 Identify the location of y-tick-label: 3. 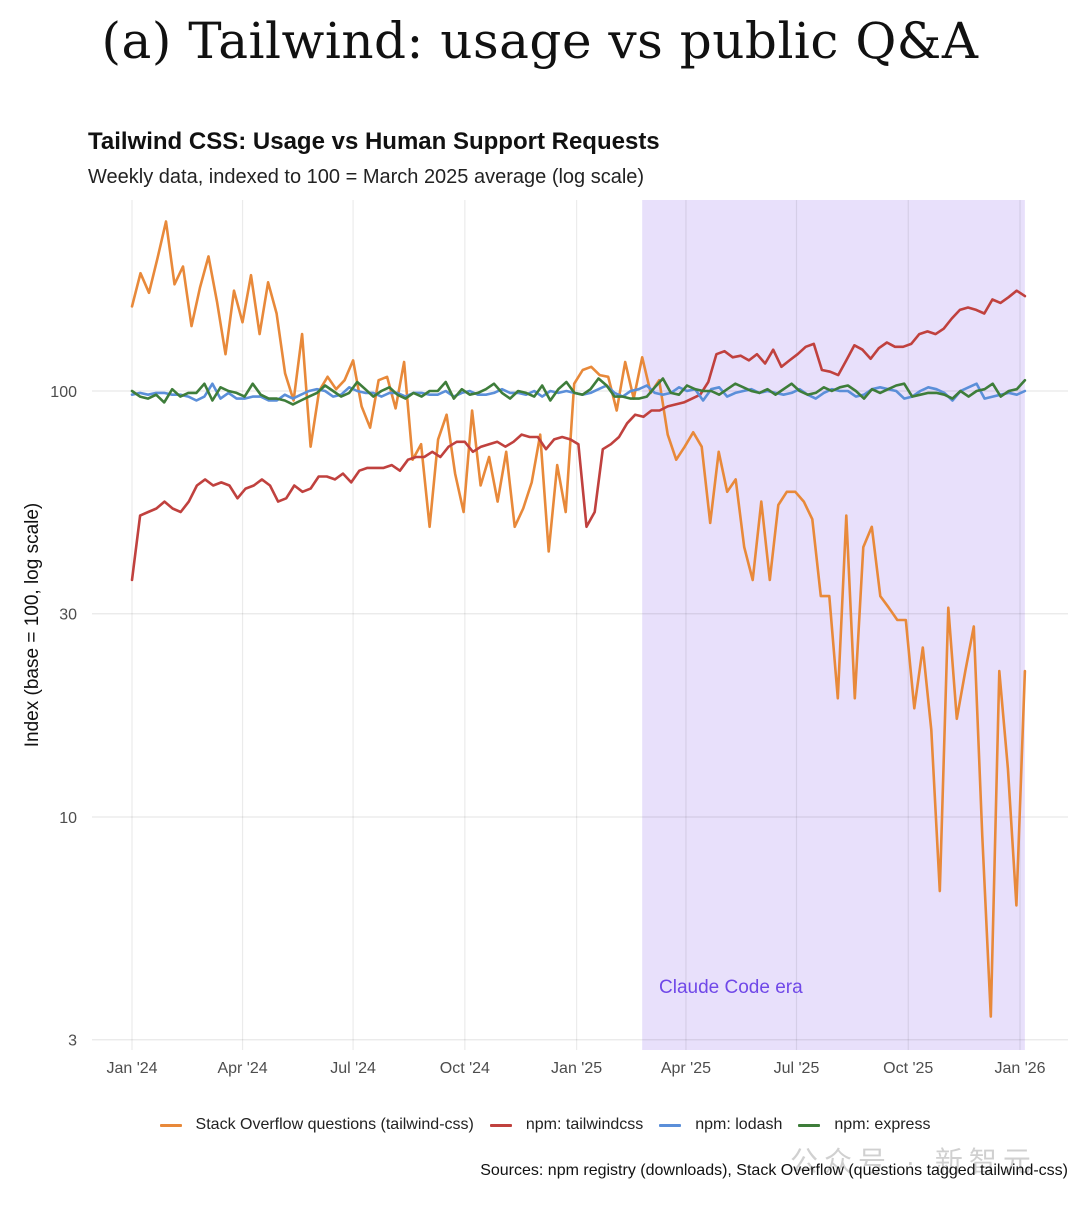
(72, 1041).